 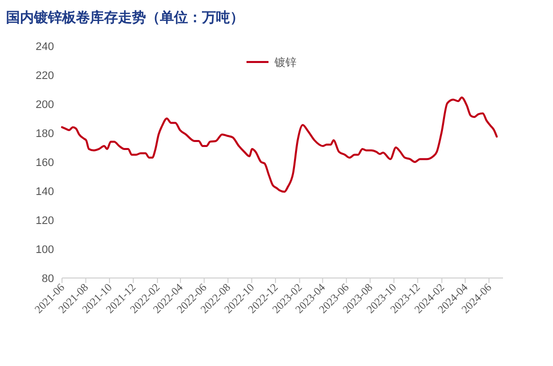 I want to click on y-tick-label: 180, so click(x=45, y=134).